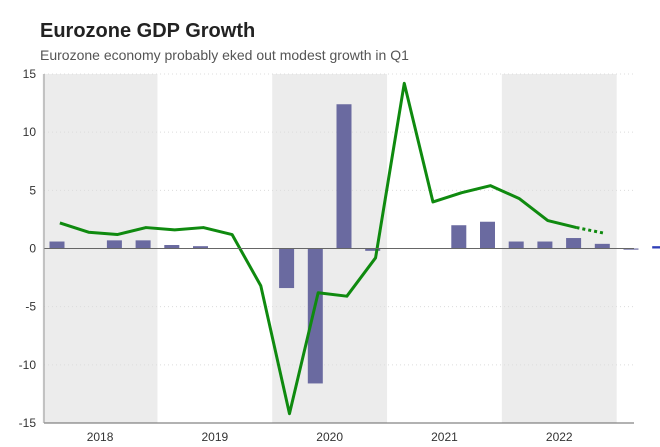  What do you see at coordinates (591, 230) in the screenshot?
I see `forecast-line` at bounding box center [591, 230].